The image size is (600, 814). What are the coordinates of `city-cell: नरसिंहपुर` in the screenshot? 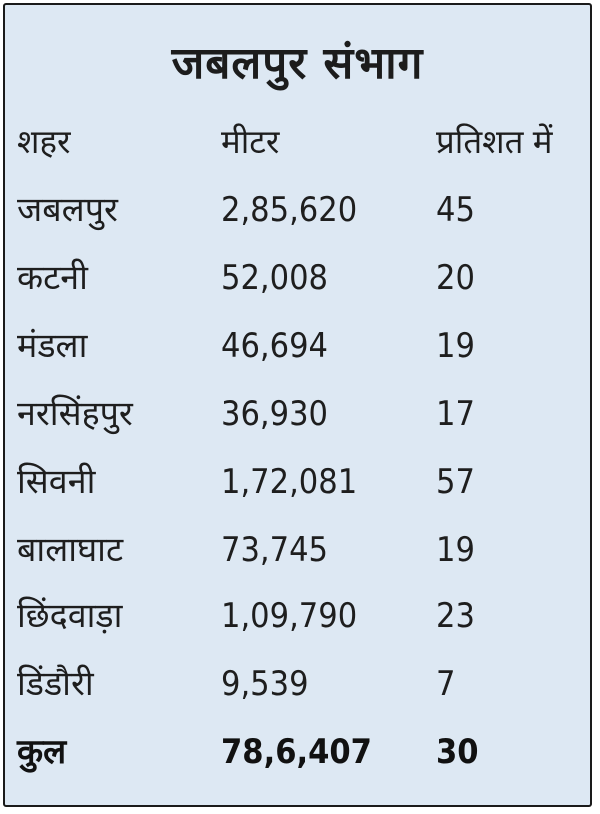 It's located at (75, 414).